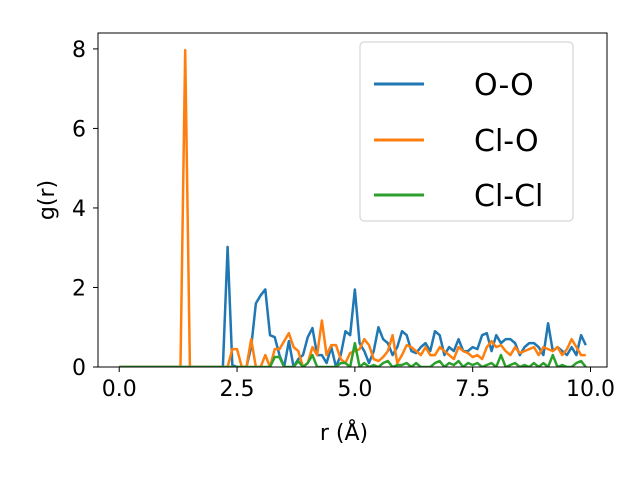  What do you see at coordinates (237, 389) in the screenshot?
I see `x-tick-label: 2.5` at bounding box center [237, 389].